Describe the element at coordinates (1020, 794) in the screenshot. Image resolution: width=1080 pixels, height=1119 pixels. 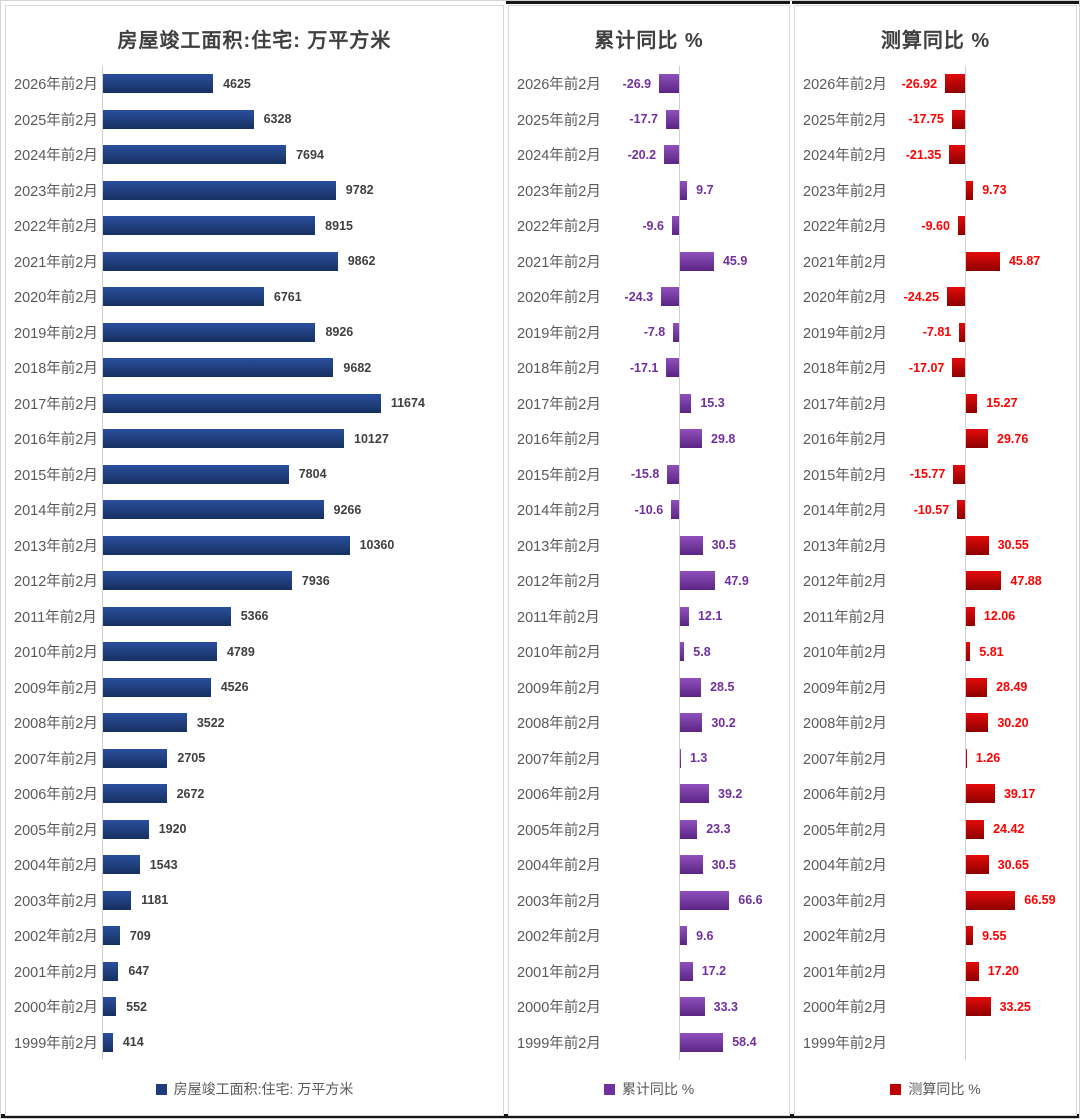
I see `positive-zone: 39.17` at that location.